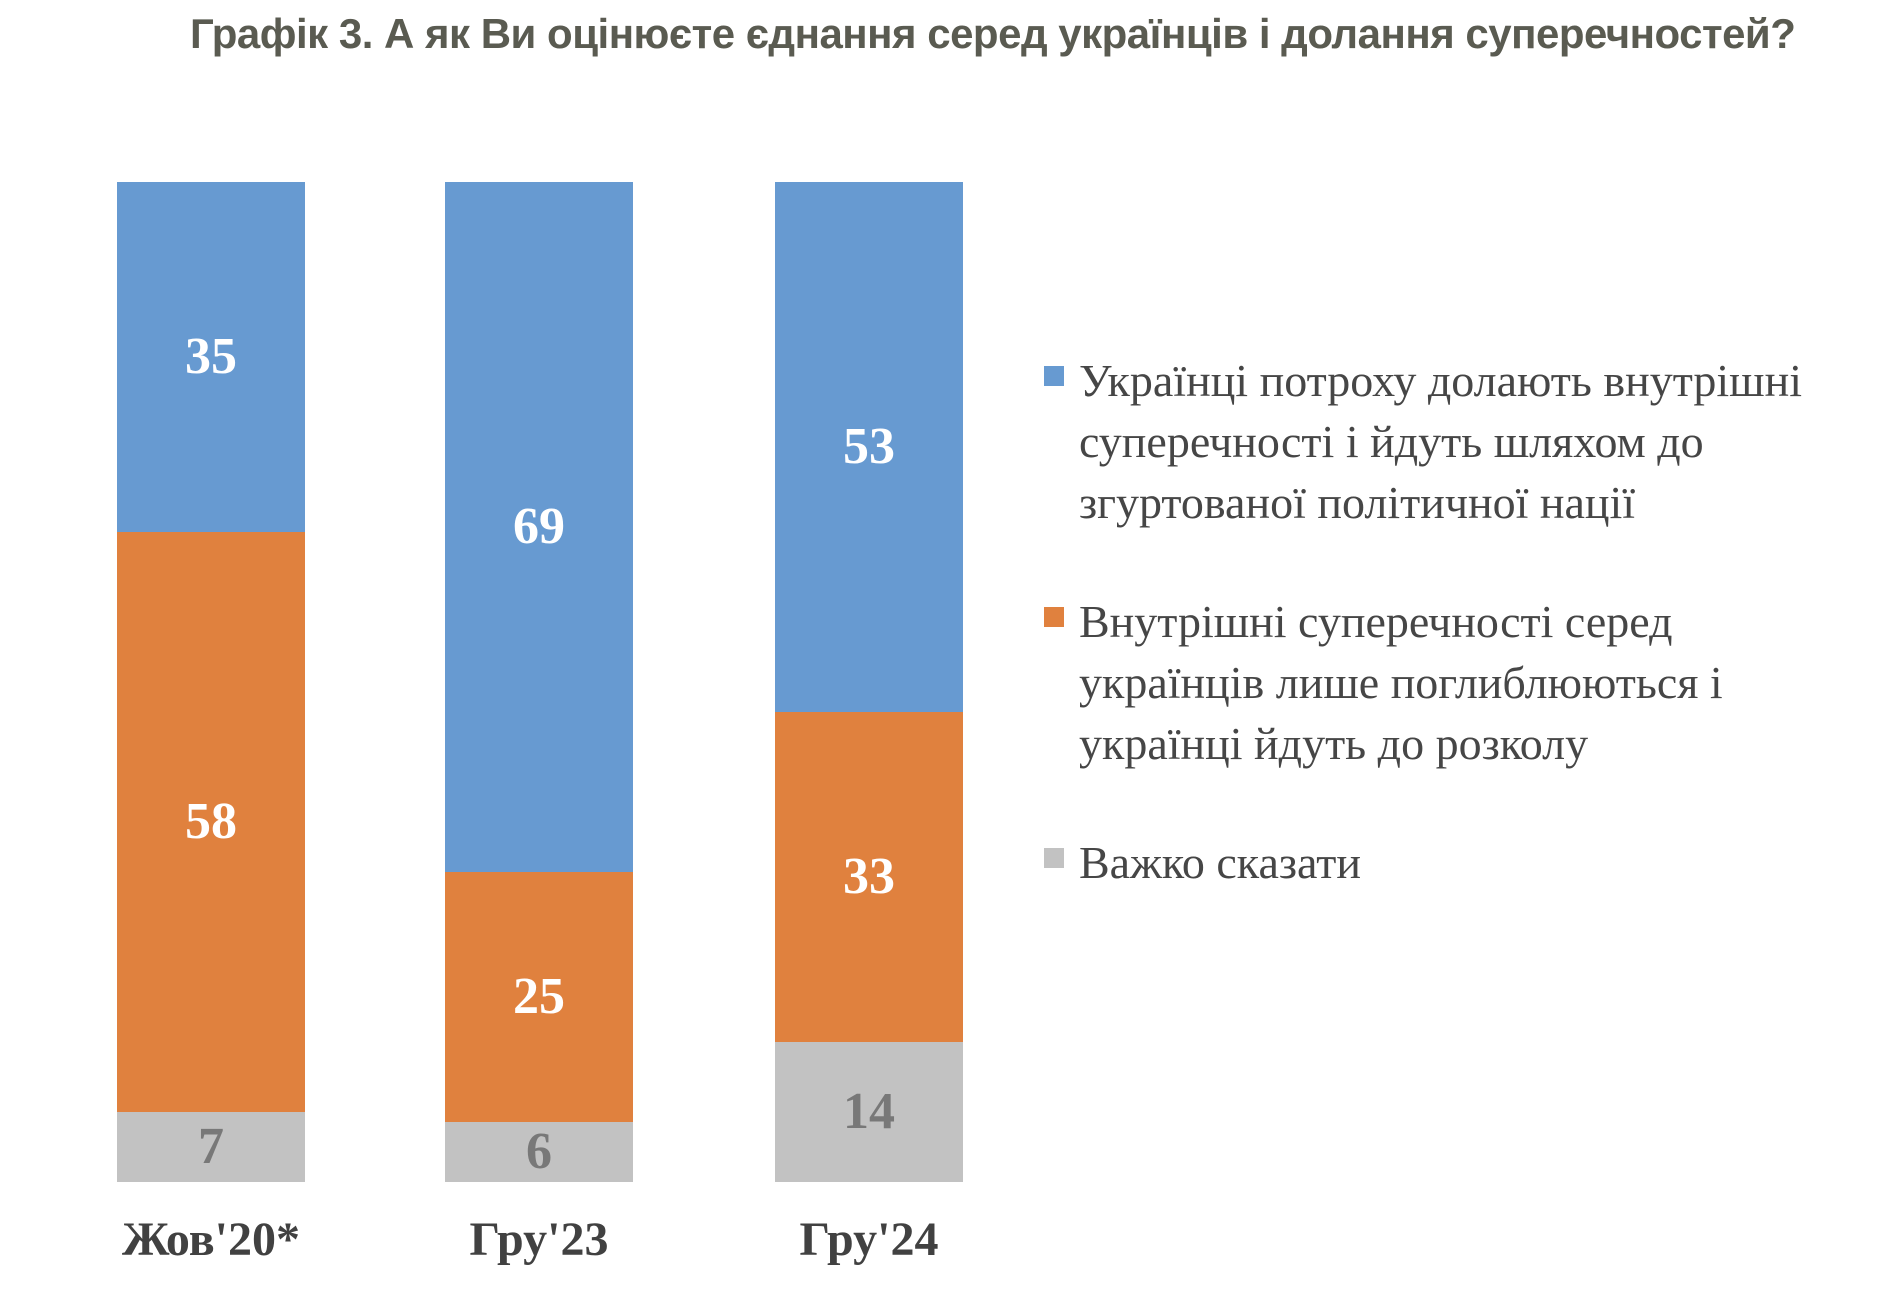  Describe the element at coordinates (869, 1239) in the screenshot. I see `category-label-2: Гру'24` at that location.